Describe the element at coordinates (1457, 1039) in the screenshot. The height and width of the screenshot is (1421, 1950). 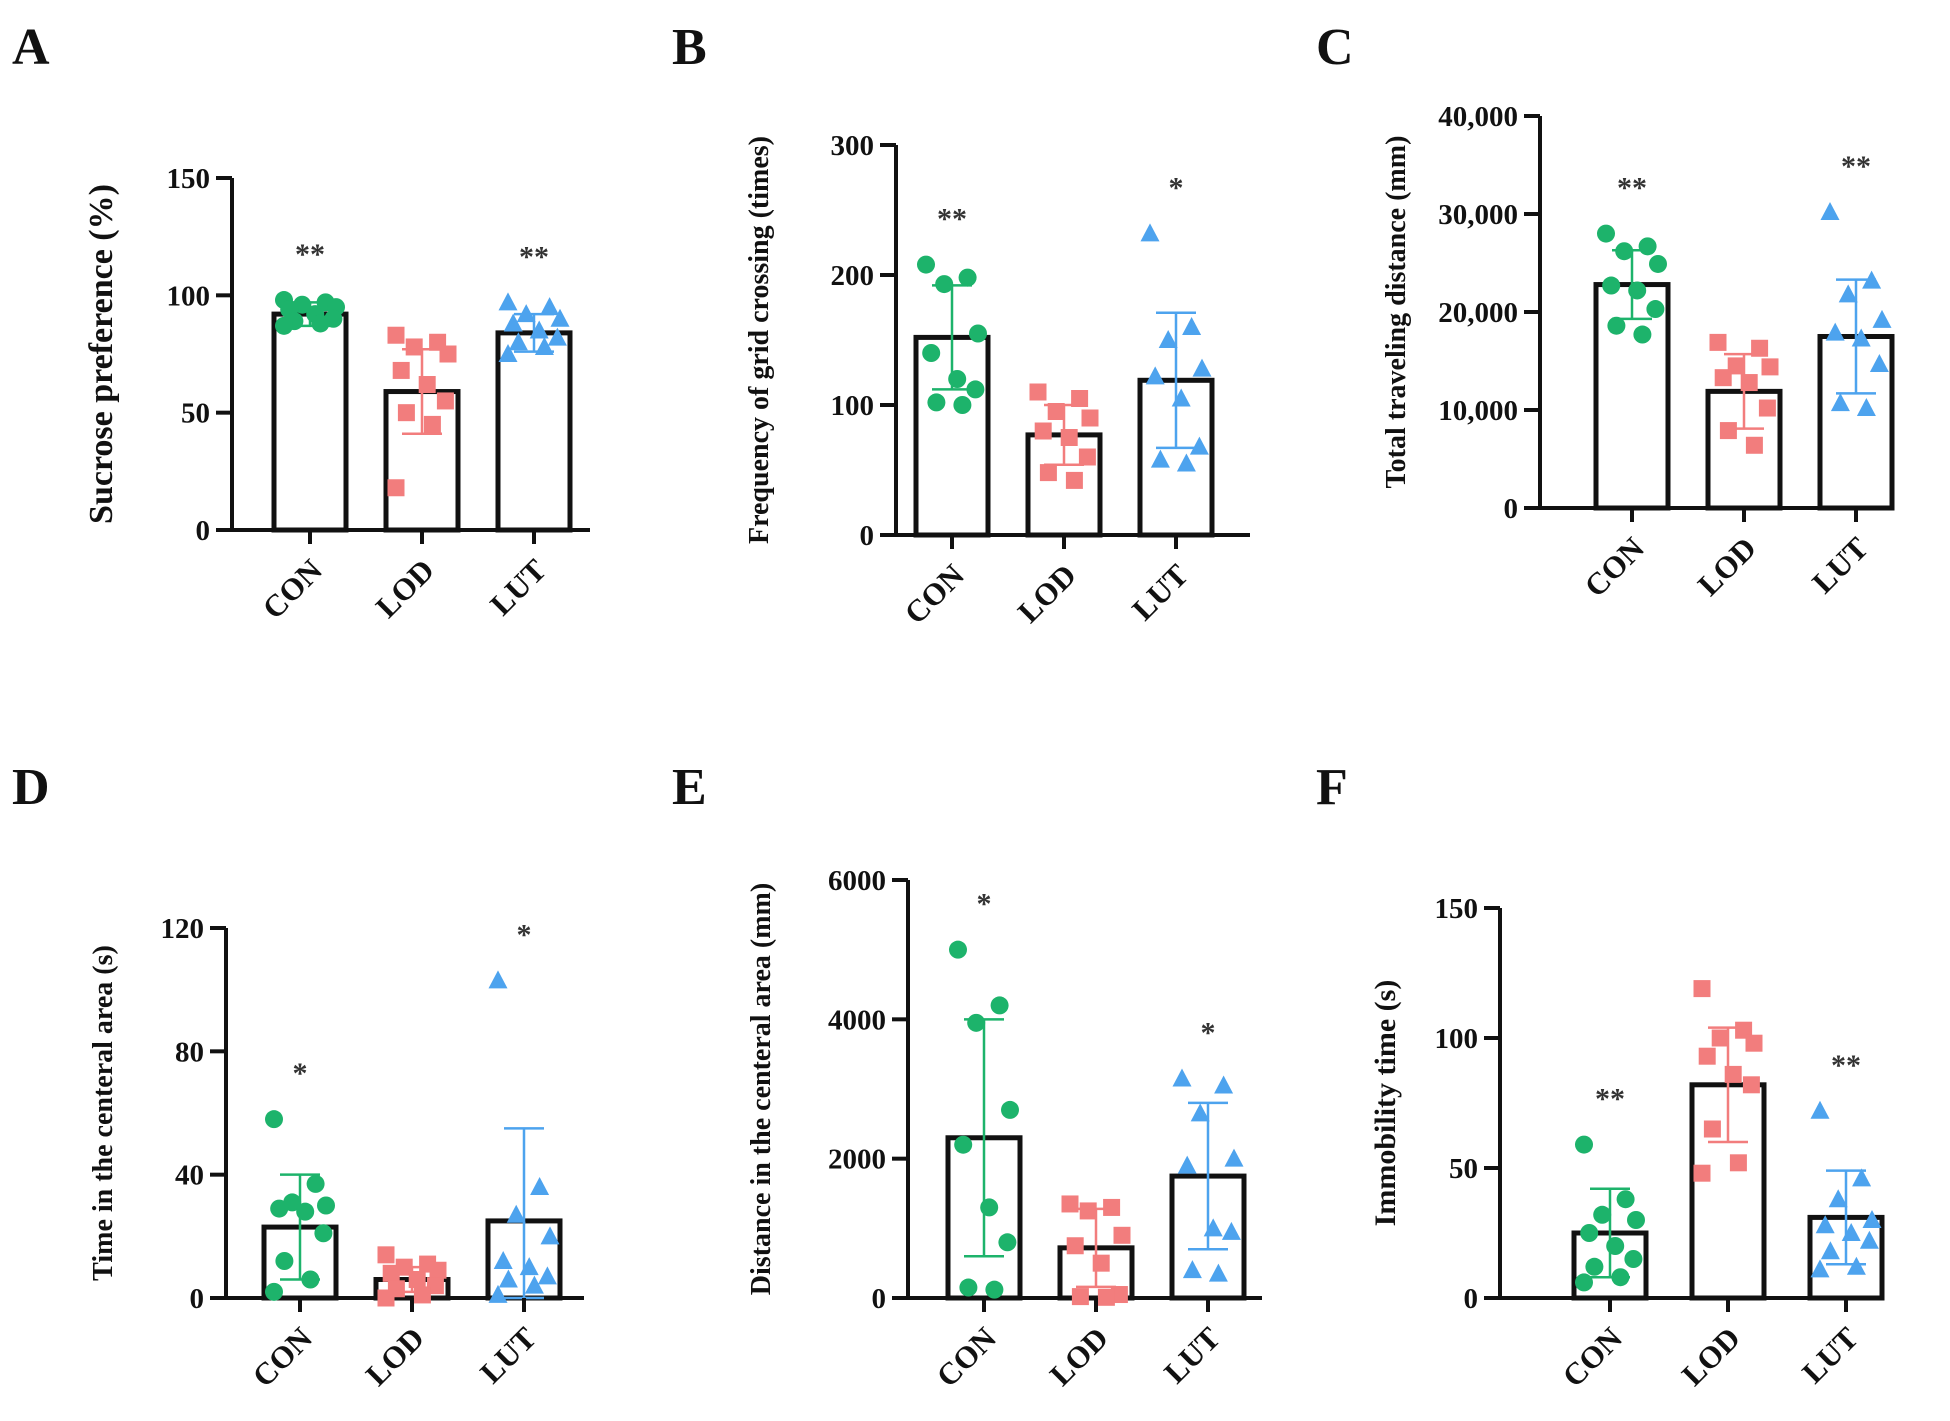
I see `y-tick-label: 100` at that location.